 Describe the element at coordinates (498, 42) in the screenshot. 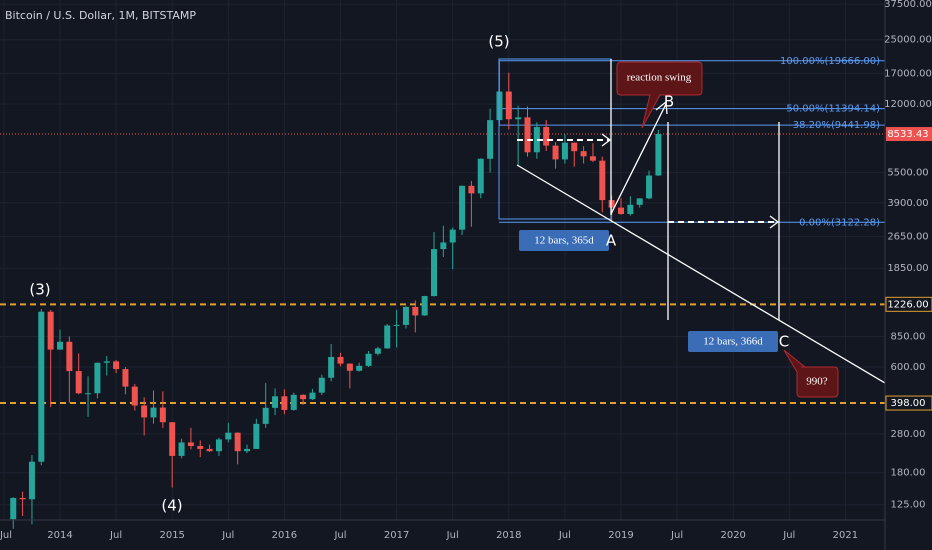

I see `wave-label: (5)` at that location.